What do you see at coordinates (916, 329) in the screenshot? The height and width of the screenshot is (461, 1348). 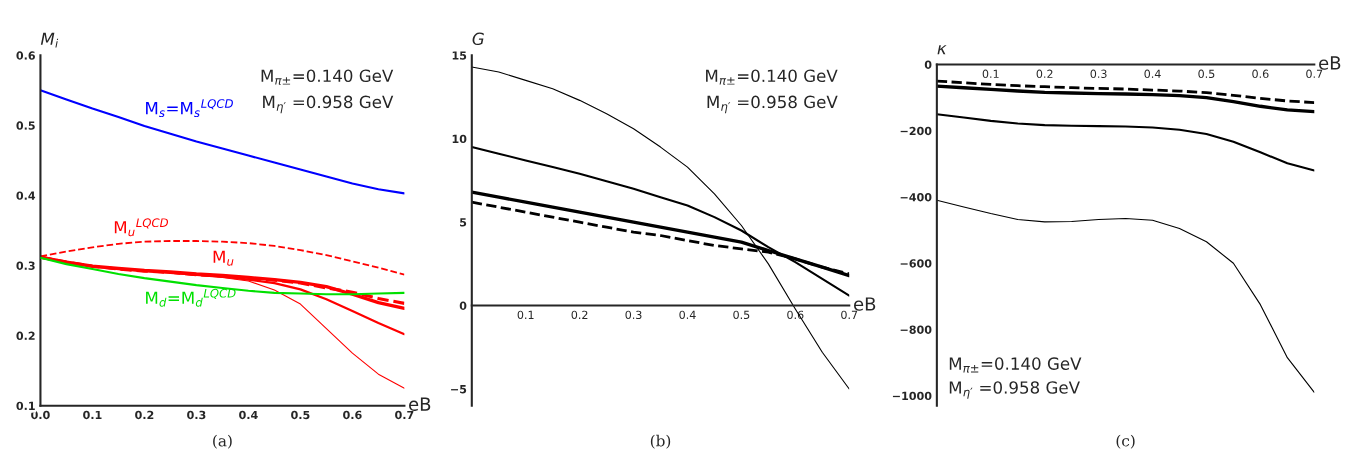 I see `y-tick-label: −800` at bounding box center [916, 329].